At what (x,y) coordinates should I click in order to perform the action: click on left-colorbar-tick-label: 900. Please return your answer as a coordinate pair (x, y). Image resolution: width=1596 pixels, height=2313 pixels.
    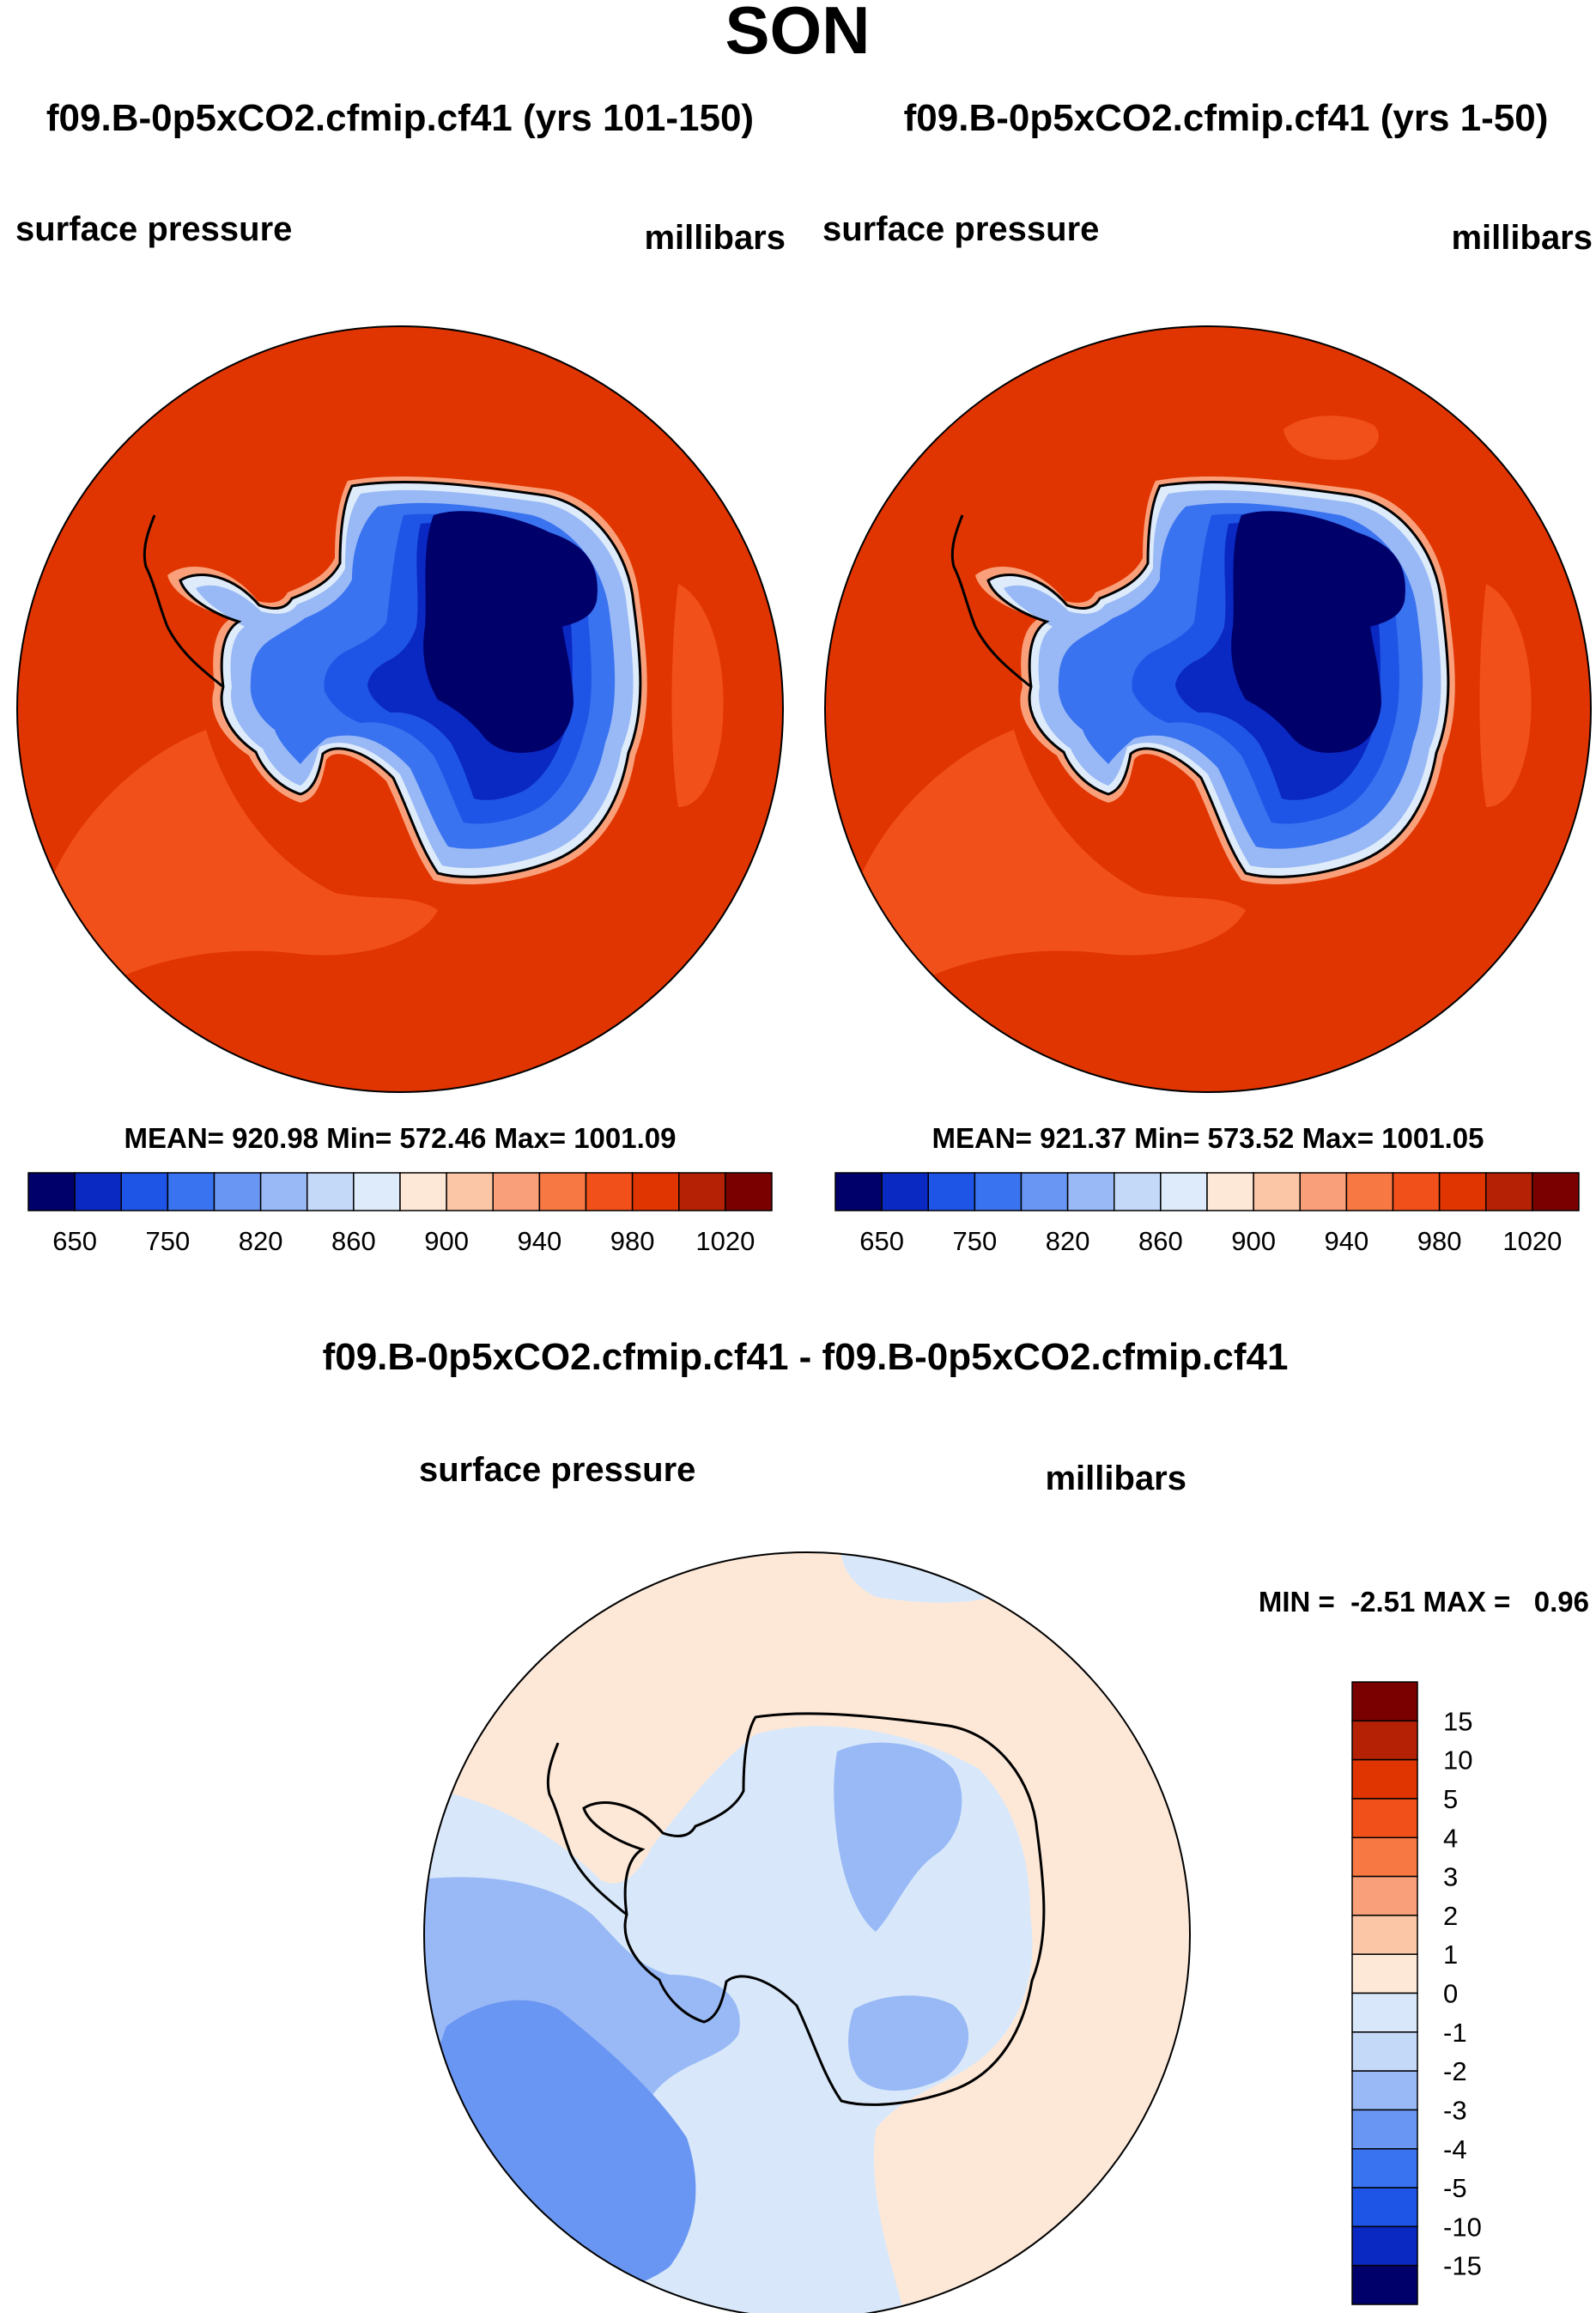
    Looking at the image, I should click on (446, 1241).